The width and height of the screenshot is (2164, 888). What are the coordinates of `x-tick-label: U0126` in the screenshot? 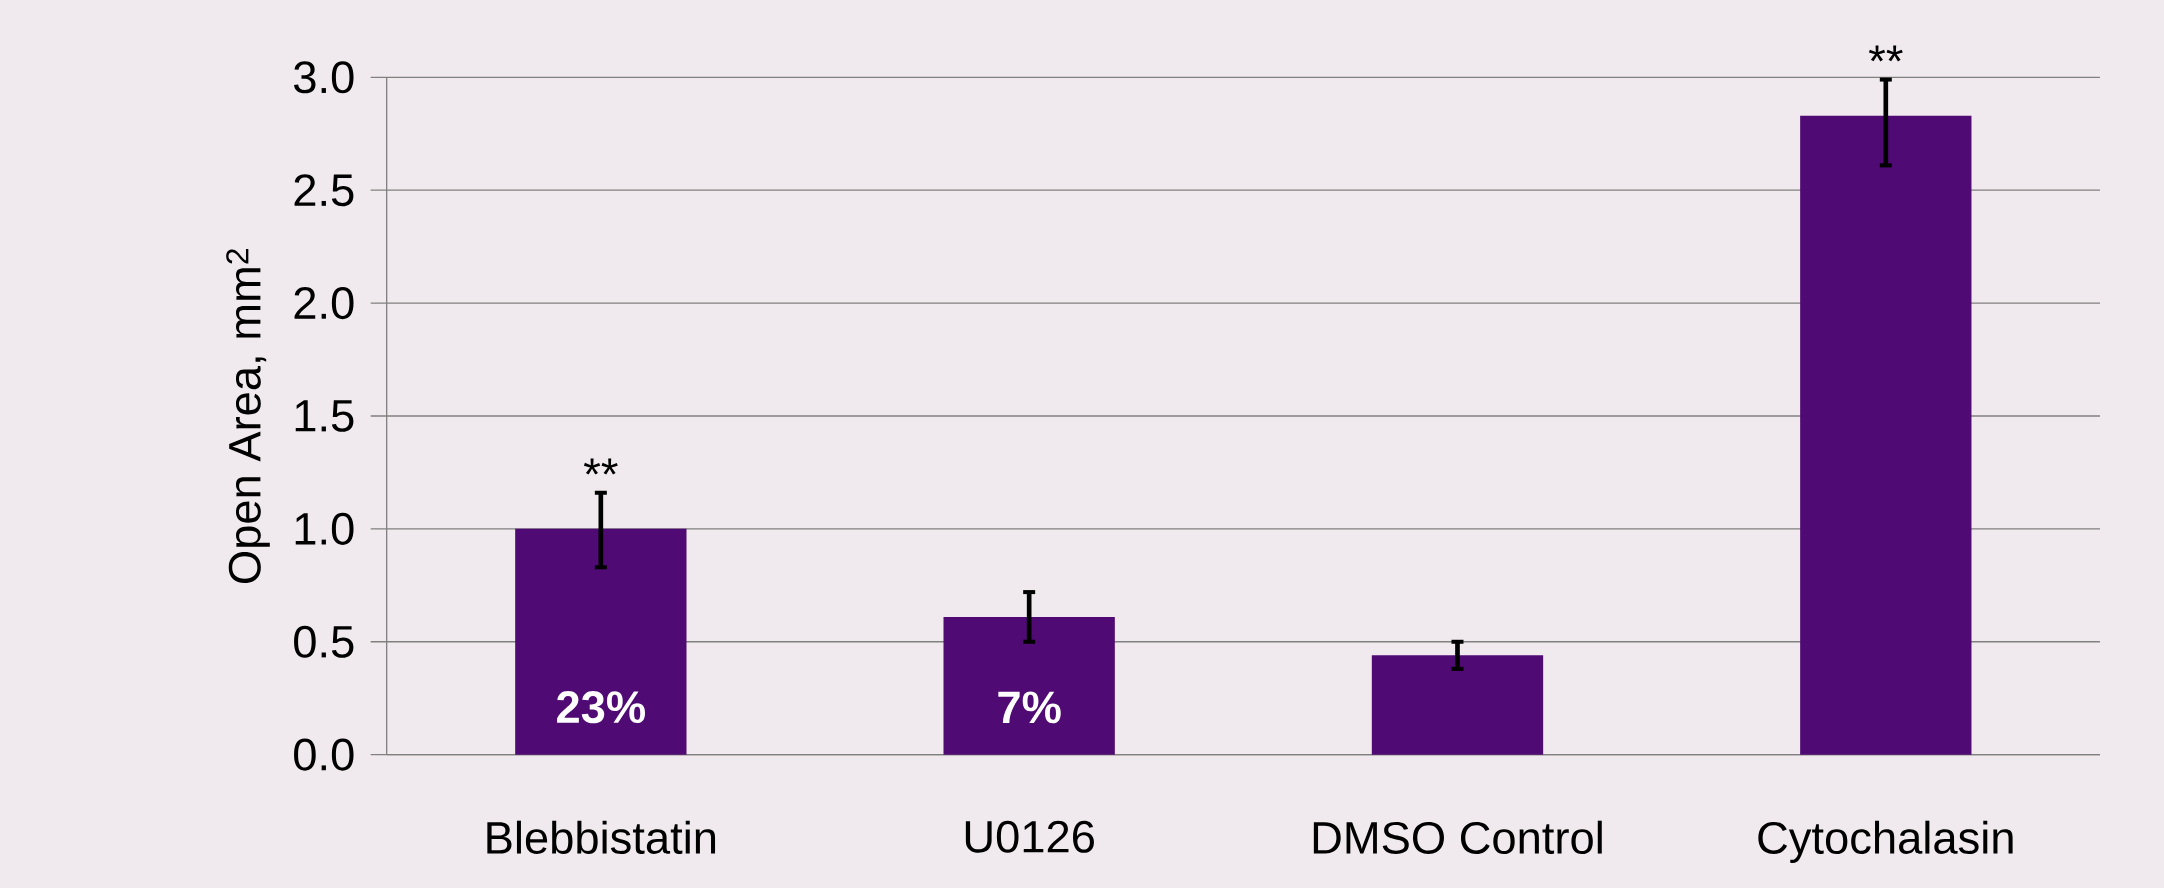 It's located at (1029, 836).